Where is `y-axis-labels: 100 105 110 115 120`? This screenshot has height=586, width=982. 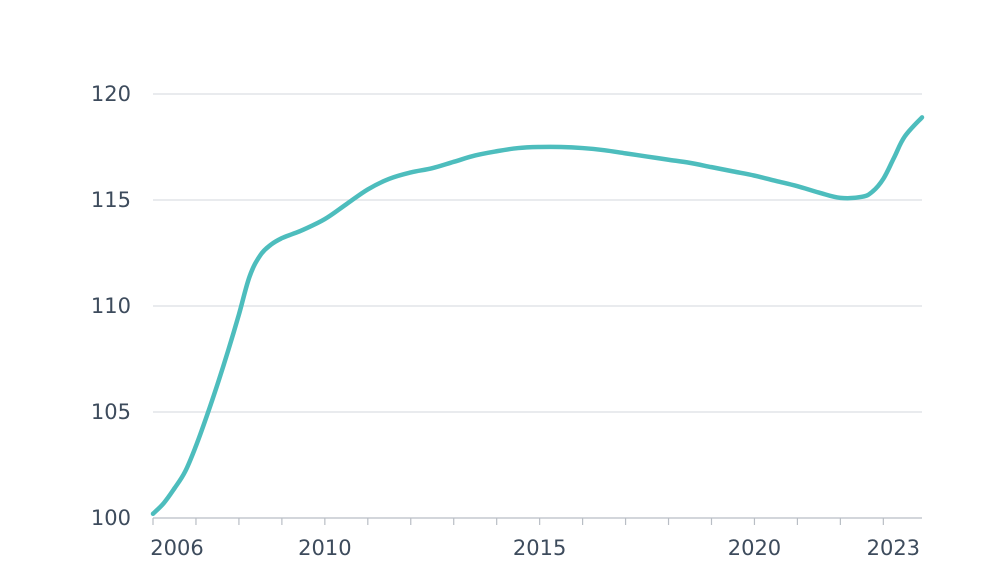 y-axis-labels: 100 105 110 115 120 is located at coordinates (111, 306).